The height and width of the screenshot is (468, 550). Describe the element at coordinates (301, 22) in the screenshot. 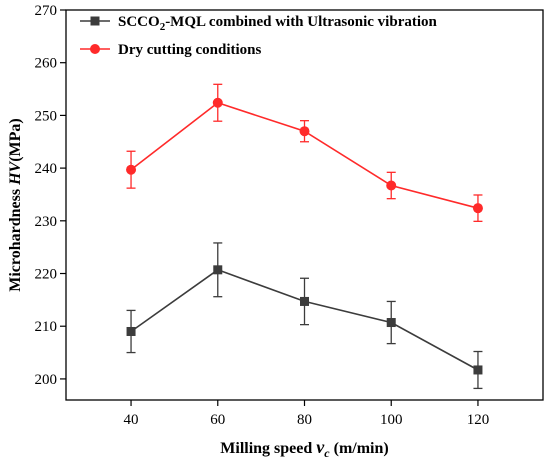

I see `legend-label-suffix: -MQL combined with Ultrasonic vibration` at that location.